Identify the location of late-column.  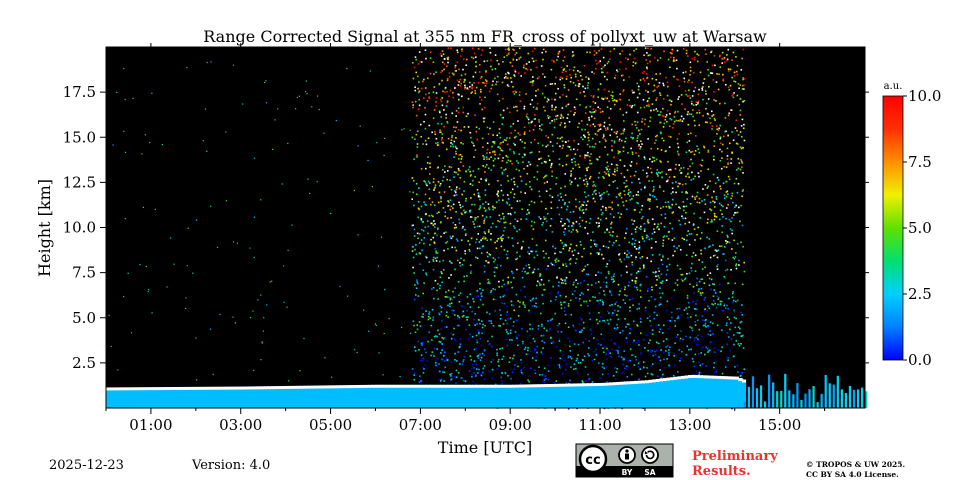
(797, 395).